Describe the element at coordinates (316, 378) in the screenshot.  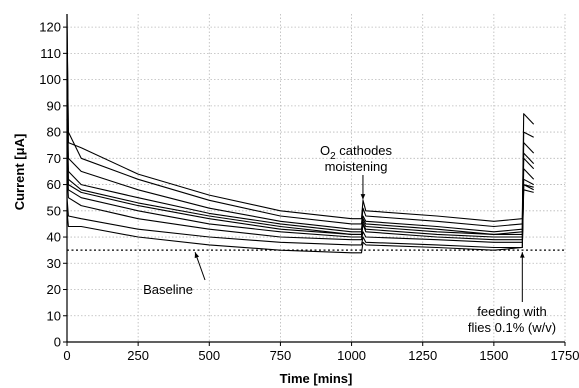
I see `x-axis-title: Time [mins]` at that location.